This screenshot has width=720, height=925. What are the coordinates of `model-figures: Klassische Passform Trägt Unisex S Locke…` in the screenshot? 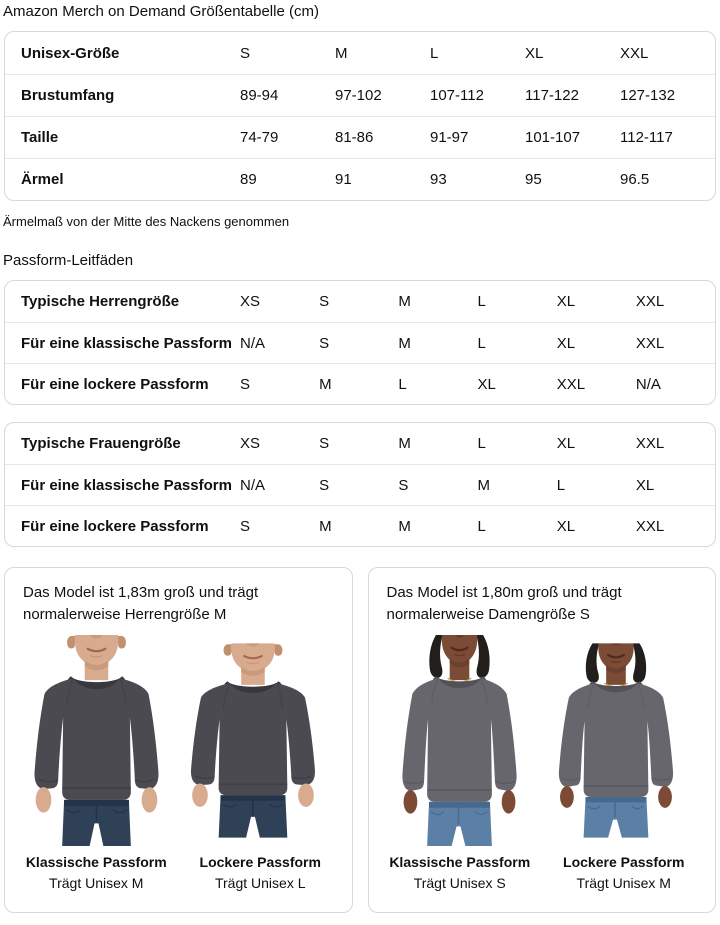 It's located at (542, 763).